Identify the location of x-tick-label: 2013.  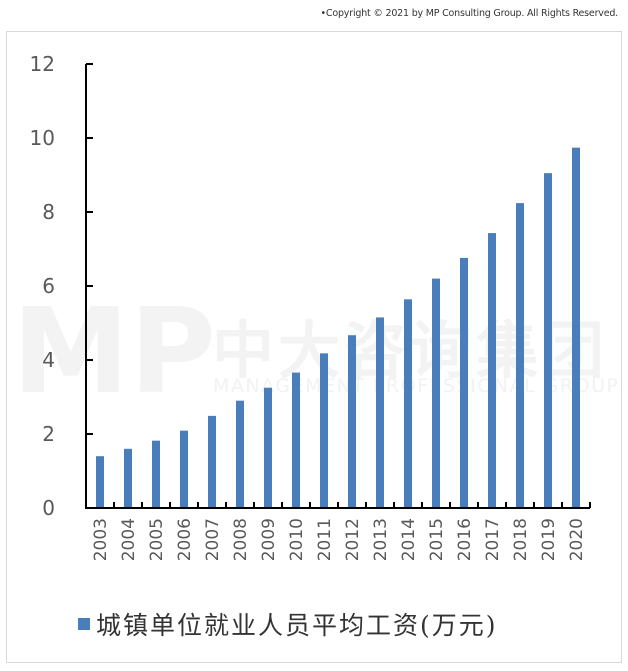
(381, 539).